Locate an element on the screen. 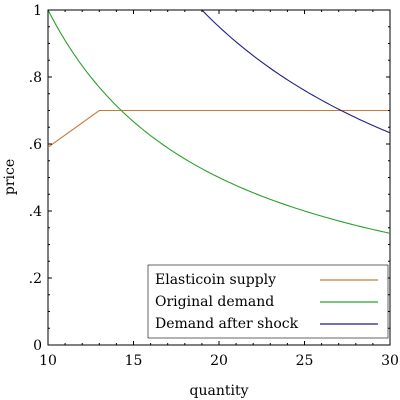 This screenshot has width=400, height=400. legend-label: Demand after shock is located at coordinates (227, 324).